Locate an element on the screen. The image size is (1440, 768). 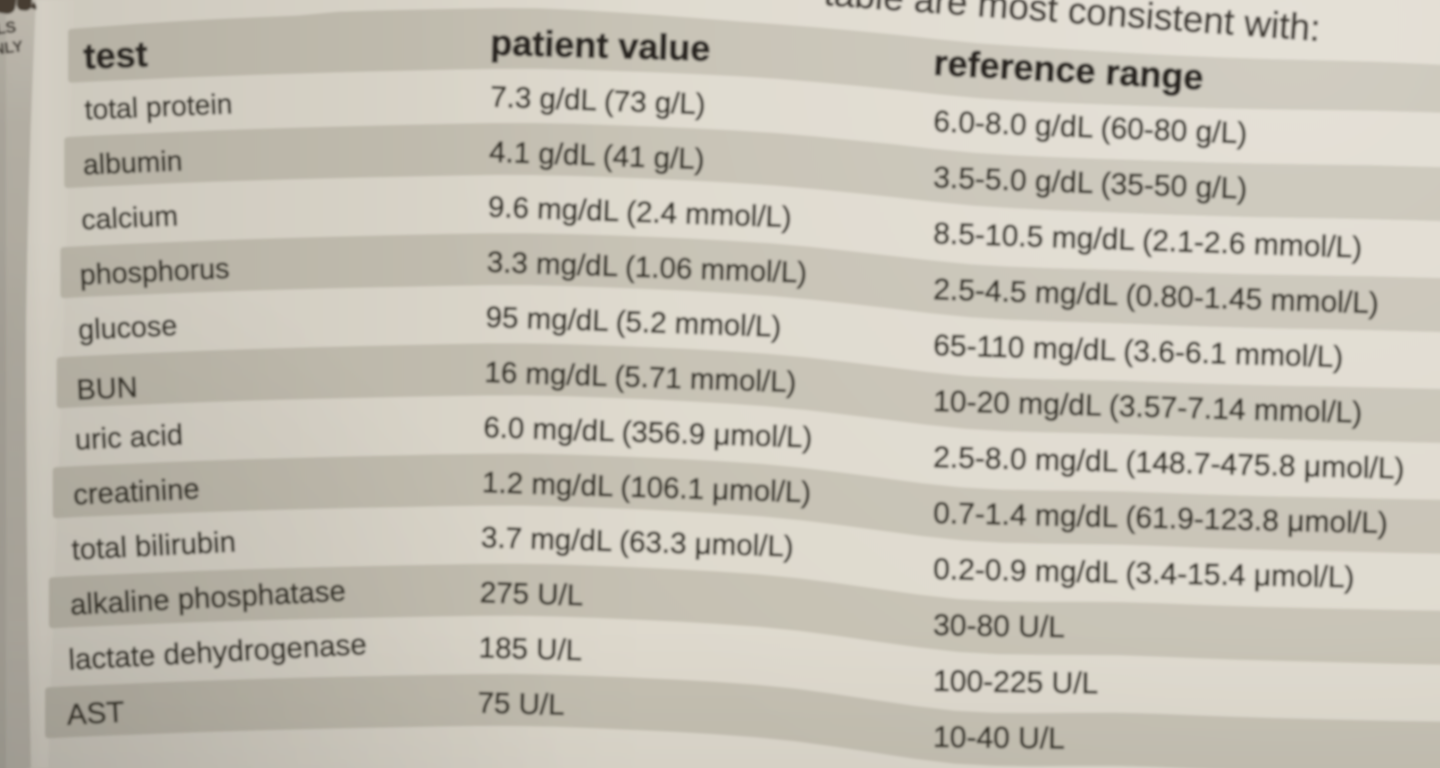
svg-text: ILS is located at coordinates (9, 29).